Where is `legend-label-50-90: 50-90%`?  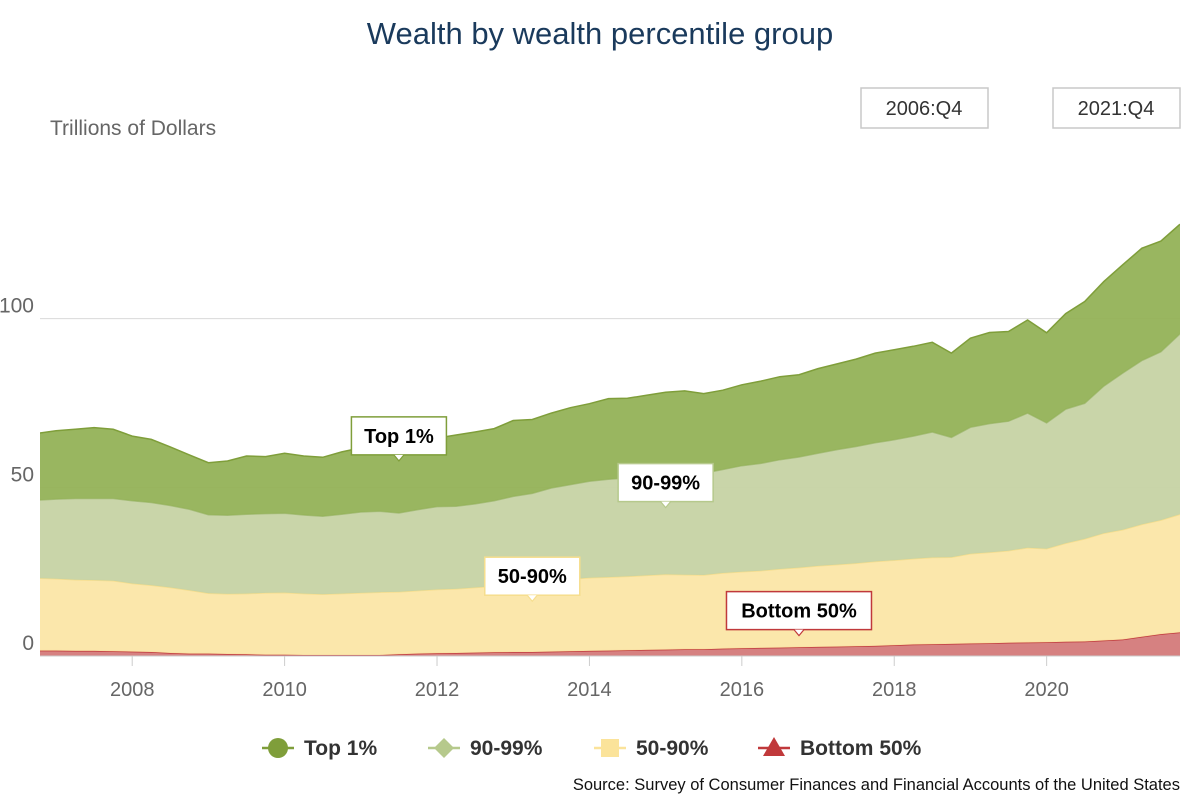 legend-label-50-90: 50-90% is located at coordinates (672, 748).